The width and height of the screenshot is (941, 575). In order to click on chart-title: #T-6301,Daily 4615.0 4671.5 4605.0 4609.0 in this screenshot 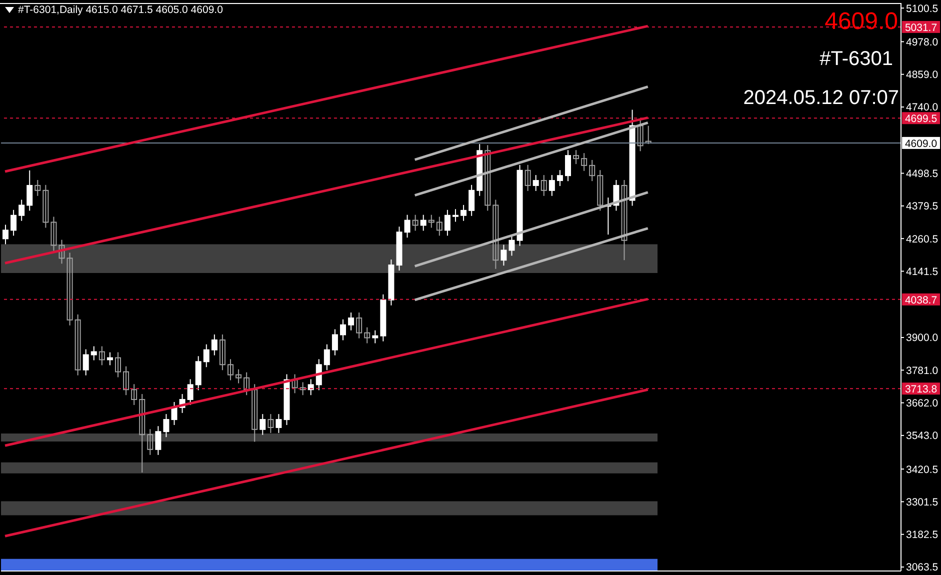, I will do `click(120, 10)`.